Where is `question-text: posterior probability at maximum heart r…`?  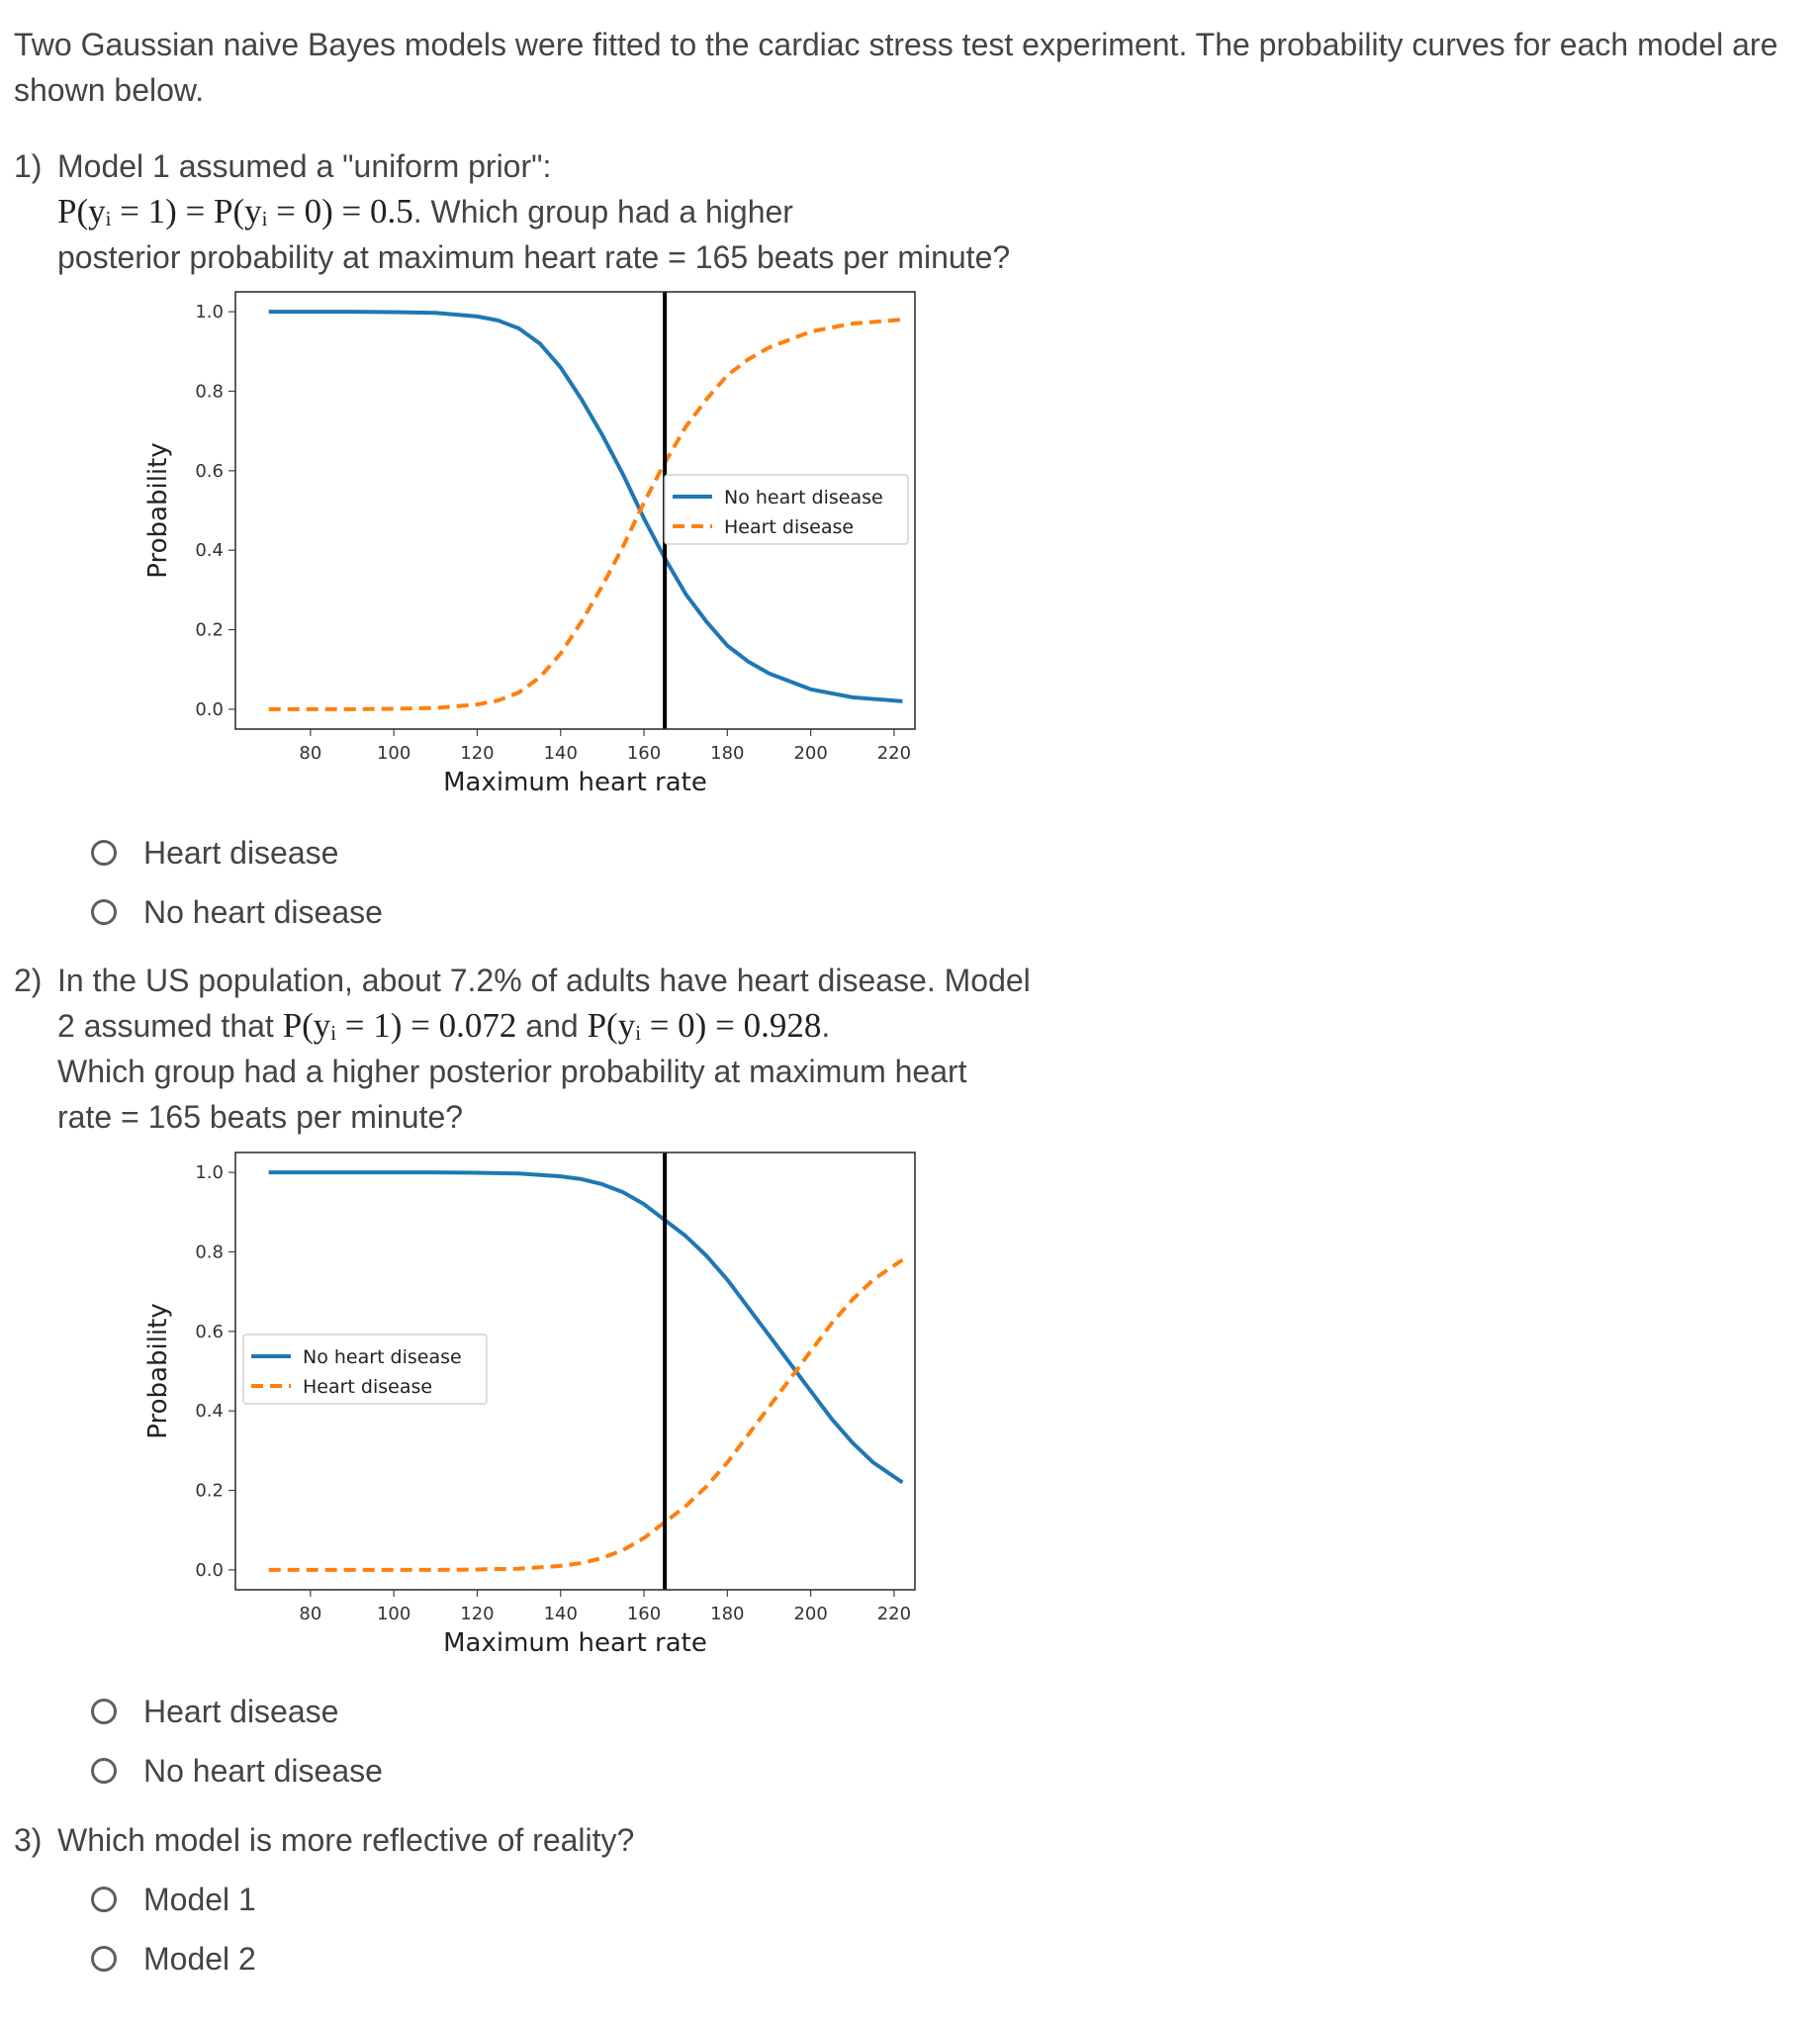 question-text: posterior probability at maximum heart r… is located at coordinates (534, 257).